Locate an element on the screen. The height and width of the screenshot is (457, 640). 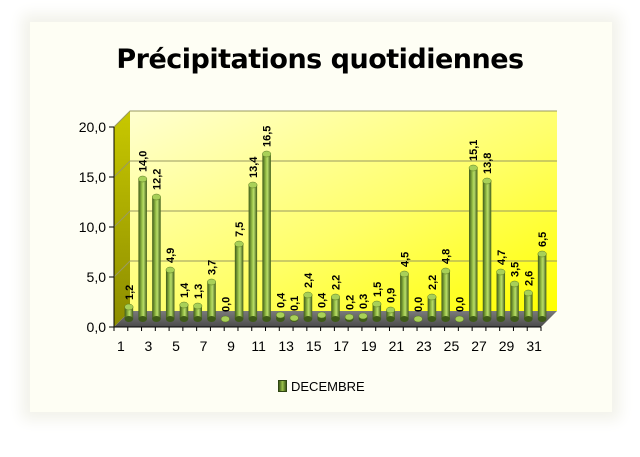
y-tick-label: 0,0 is located at coordinates (97, 327).